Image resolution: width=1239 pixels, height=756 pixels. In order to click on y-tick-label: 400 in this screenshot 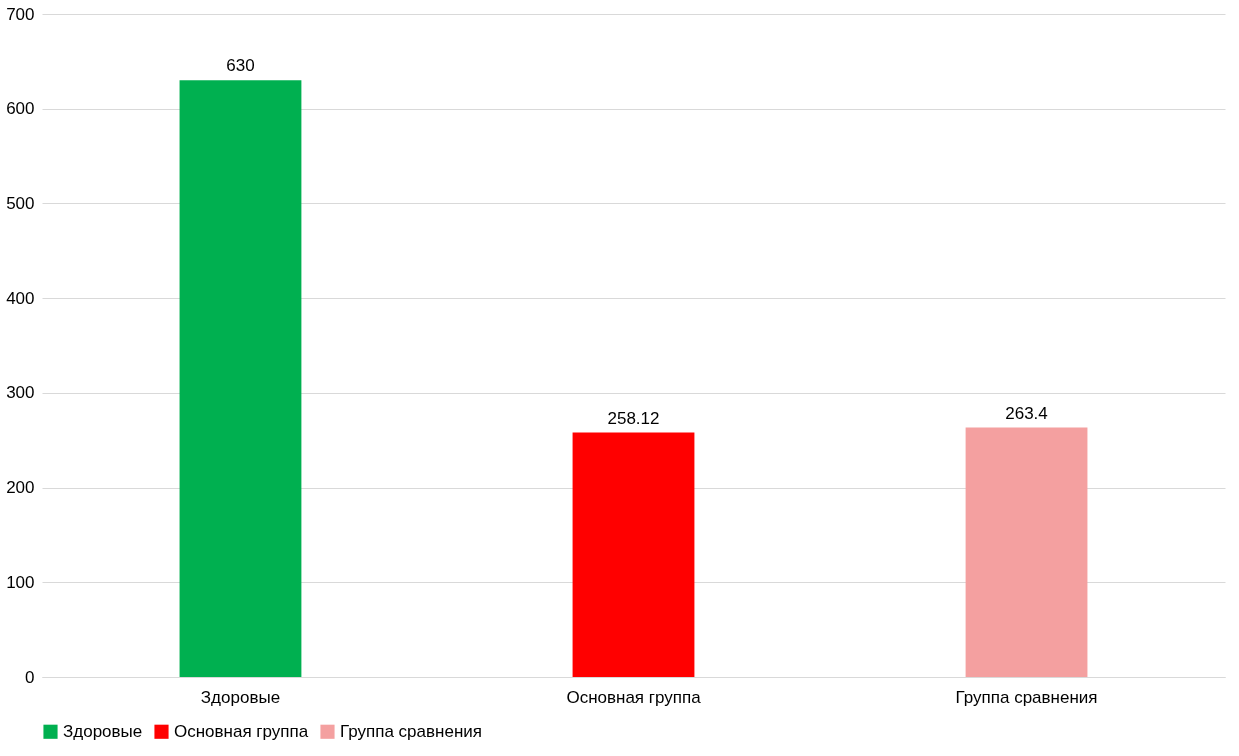, I will do `click(20, 298)`.